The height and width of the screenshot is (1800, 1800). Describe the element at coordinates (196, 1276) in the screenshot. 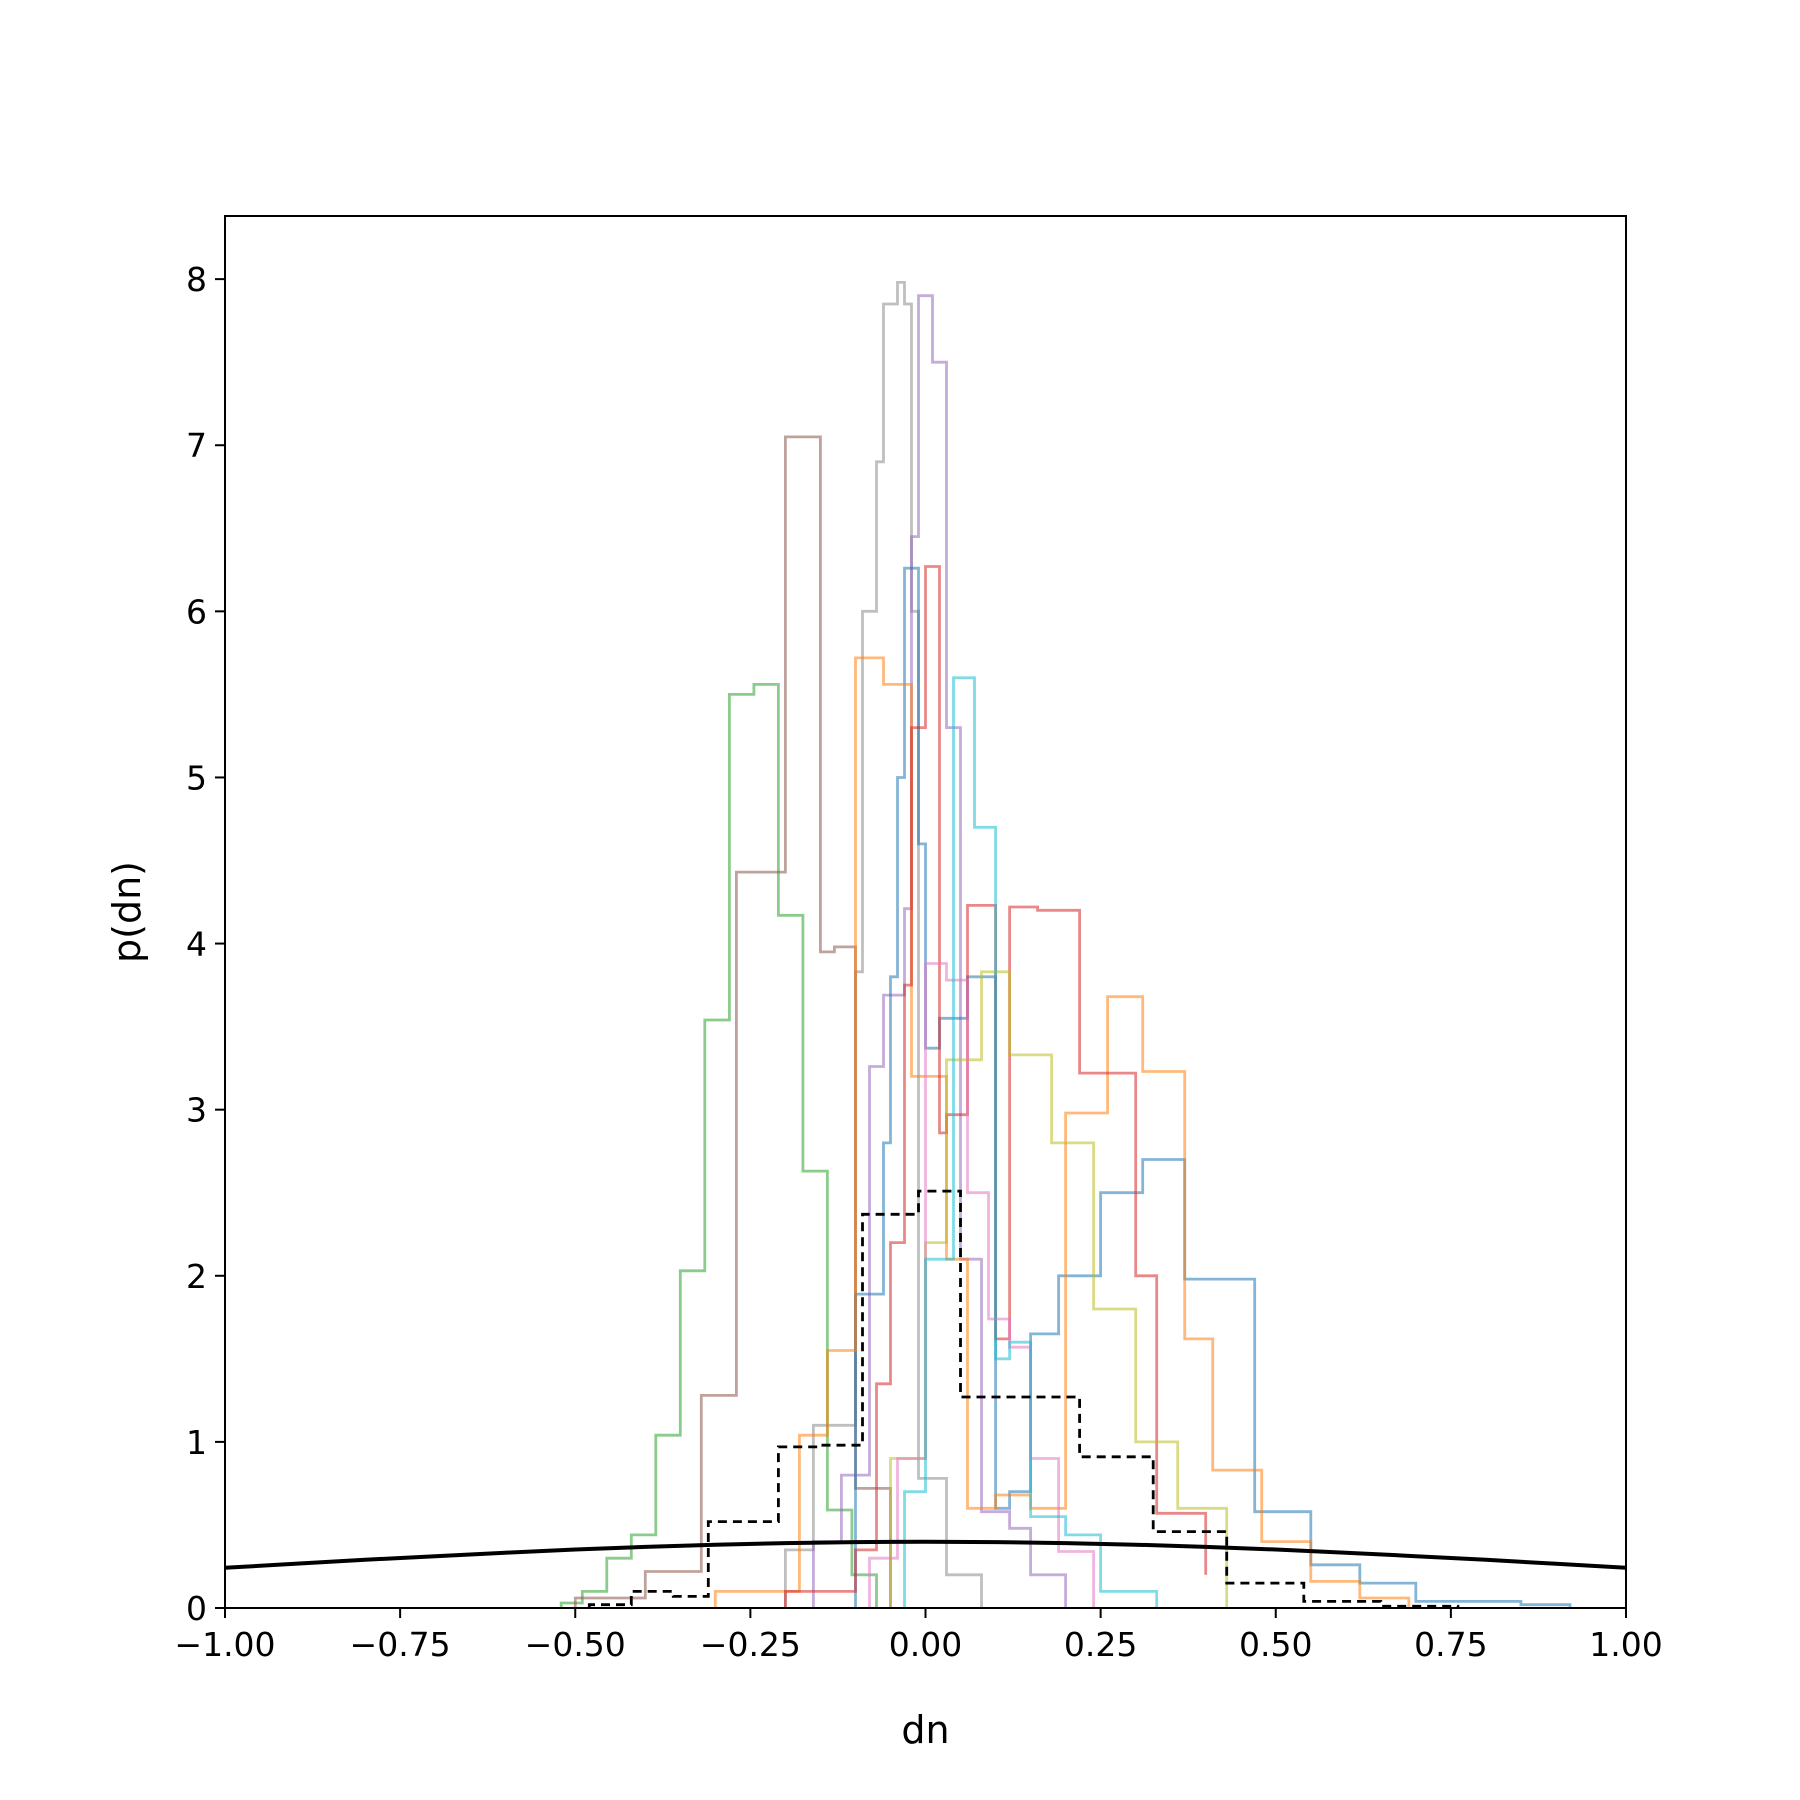

I see `y-tick-label: 2` at that location.